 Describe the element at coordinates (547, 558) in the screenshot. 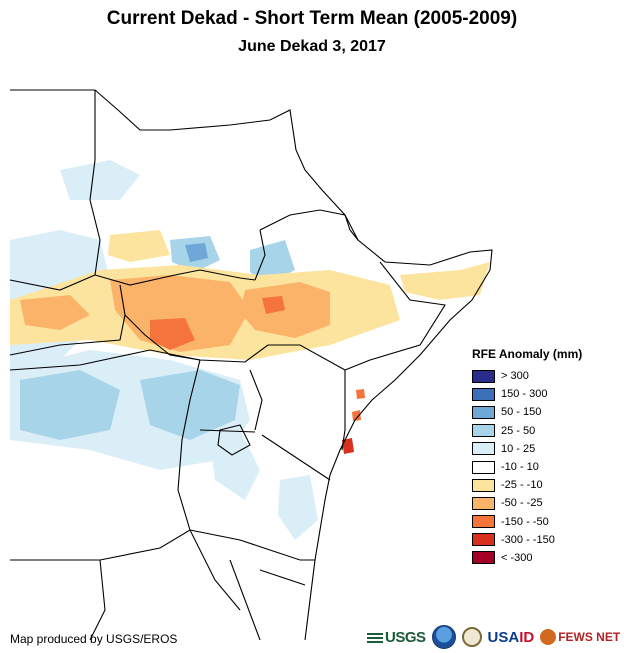

I see `legend-row: < -300` at that location.